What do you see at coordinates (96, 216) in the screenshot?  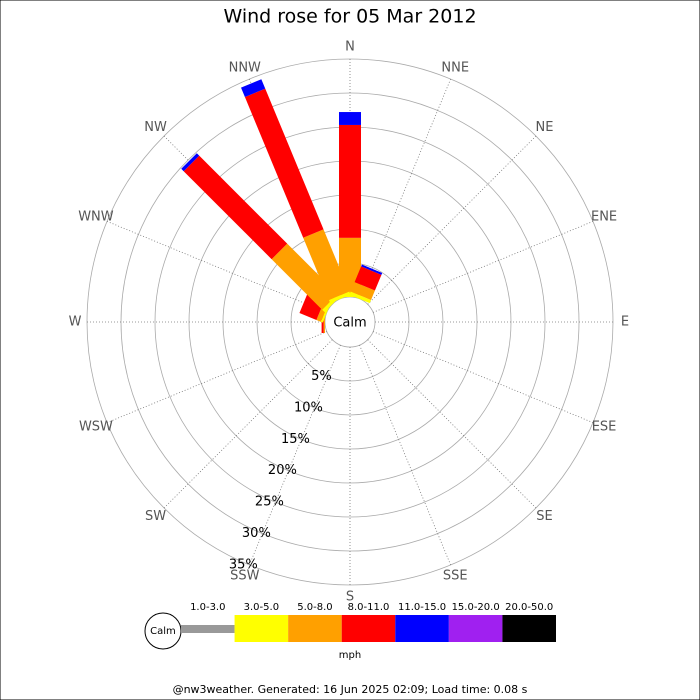 I see `direction-label: WNW` at bounding box center [96, 216].